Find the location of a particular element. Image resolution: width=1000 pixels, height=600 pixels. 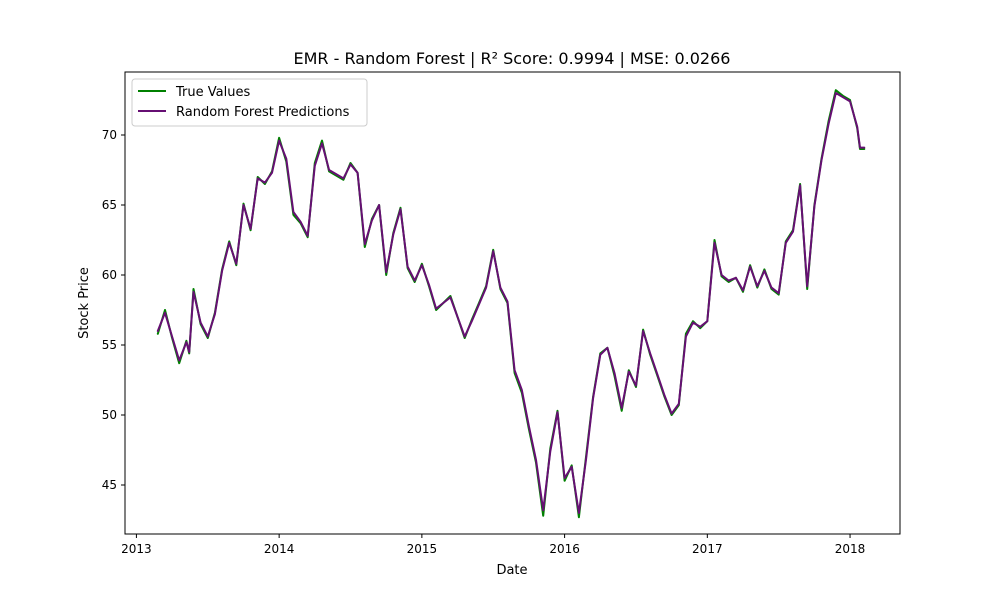

legend: True Values Random Forest Predictions is located at coordinates (249, 102).